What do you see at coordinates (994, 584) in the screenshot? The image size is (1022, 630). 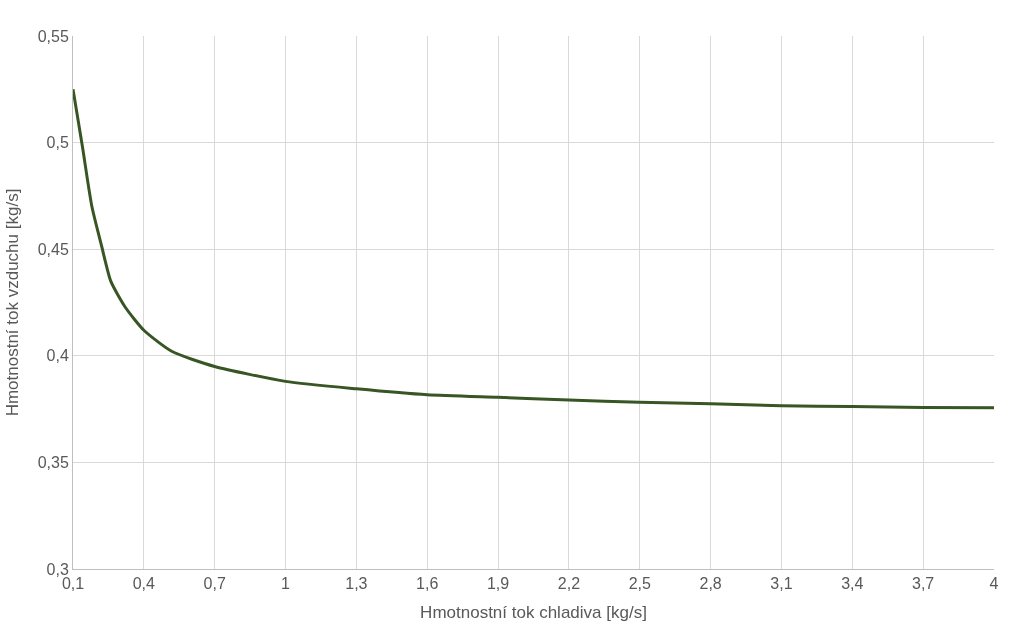 I see `x-tick-label: 4` at bounding box center [994, 584].